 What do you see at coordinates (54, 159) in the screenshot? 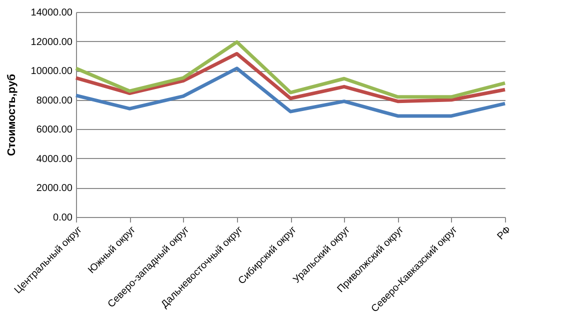
I see `y-tick-label: 4000.00` at bounding box center [54, 159].